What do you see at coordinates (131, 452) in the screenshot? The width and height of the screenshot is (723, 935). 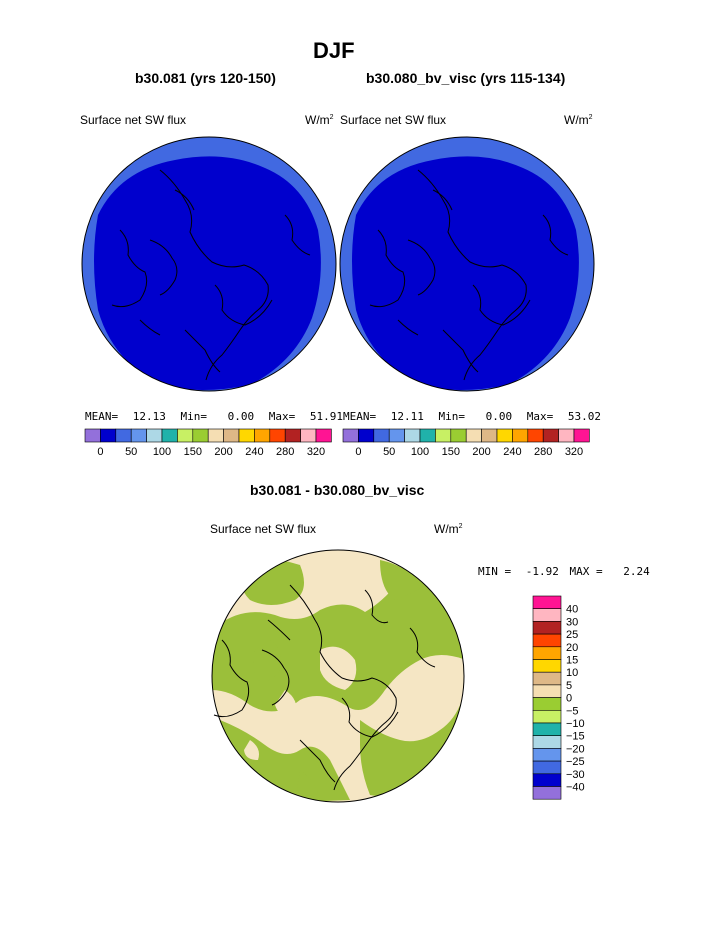 I see `left-cbar-label-1: 50` at bounding box center [131, 452].